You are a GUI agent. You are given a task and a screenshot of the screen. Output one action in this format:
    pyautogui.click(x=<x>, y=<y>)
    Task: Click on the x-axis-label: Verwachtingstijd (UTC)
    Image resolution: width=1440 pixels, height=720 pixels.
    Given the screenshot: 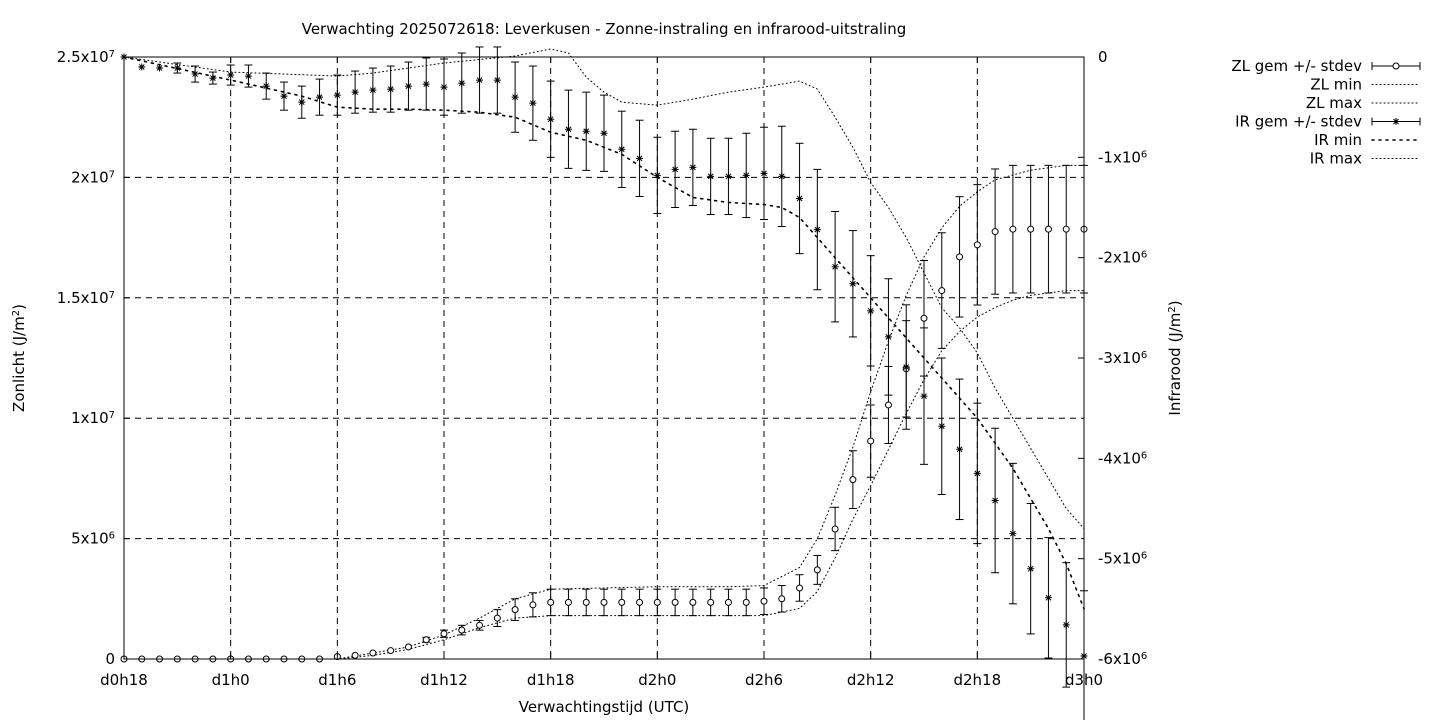 What is the action you would take?
    pyautogui.click(x=604, y=707)
    